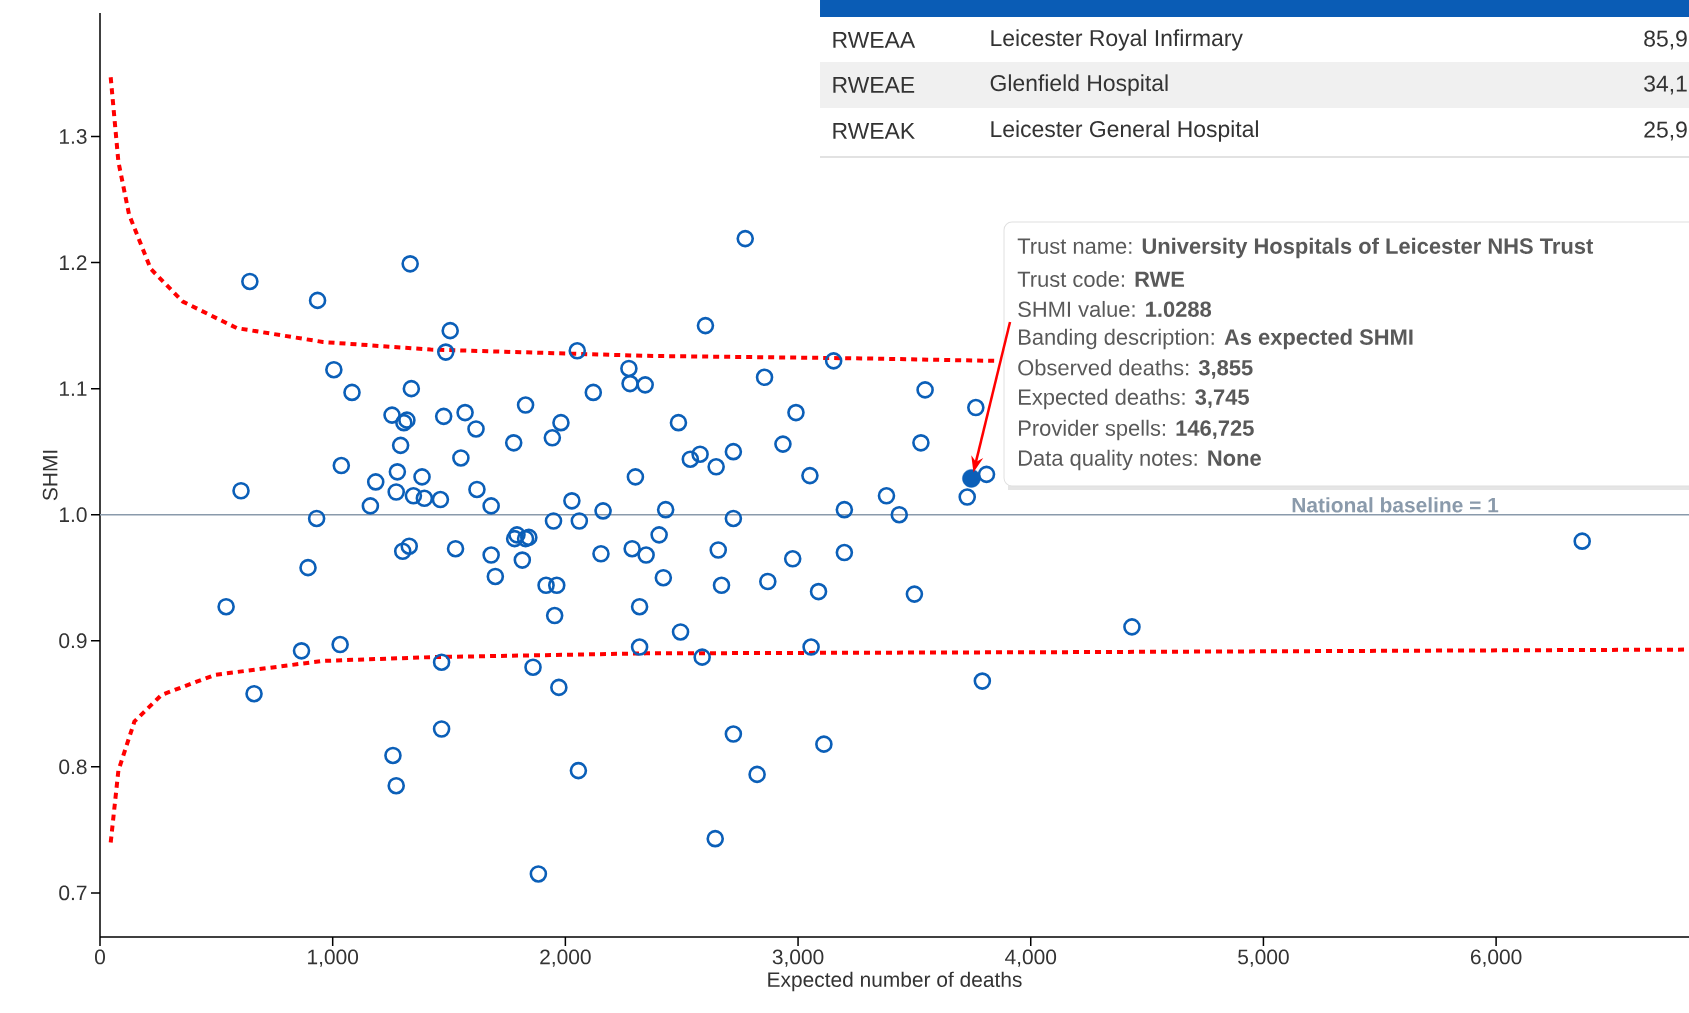 The image size is (1689, 1013). I want to click on annotation: Data quality notes: None, so click(1140, 460).